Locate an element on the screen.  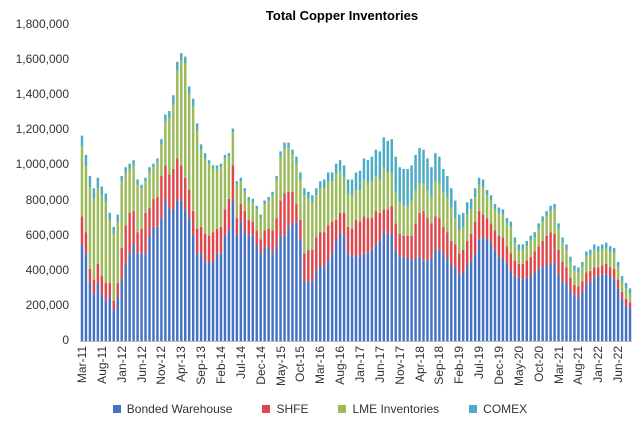
legend-swatch is located at coordinates (266, 409).